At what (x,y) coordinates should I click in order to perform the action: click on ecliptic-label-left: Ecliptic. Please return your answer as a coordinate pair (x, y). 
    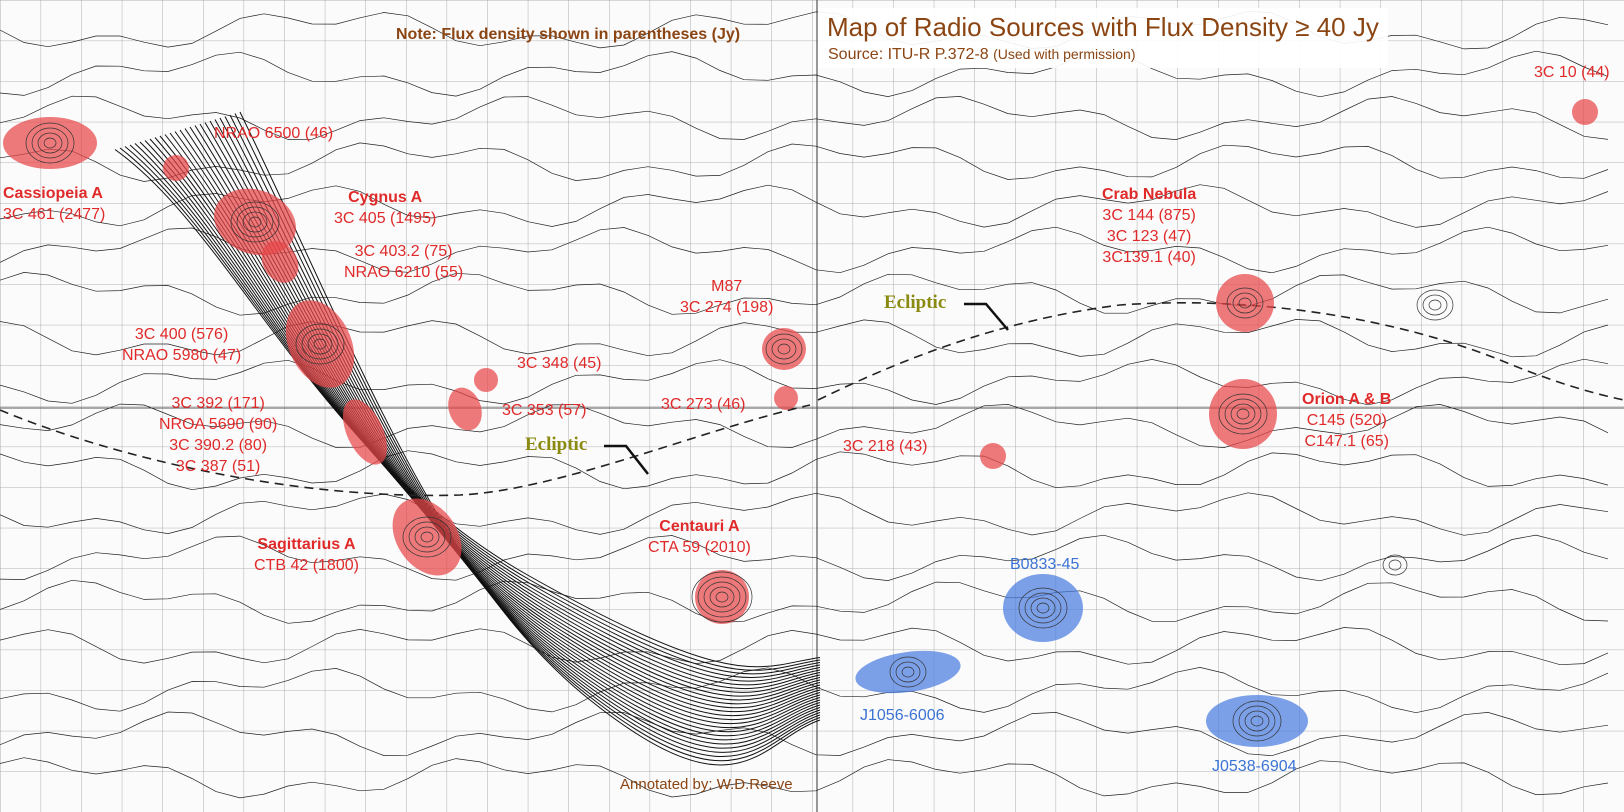
    Looking at the image, I should click on (556, 444).